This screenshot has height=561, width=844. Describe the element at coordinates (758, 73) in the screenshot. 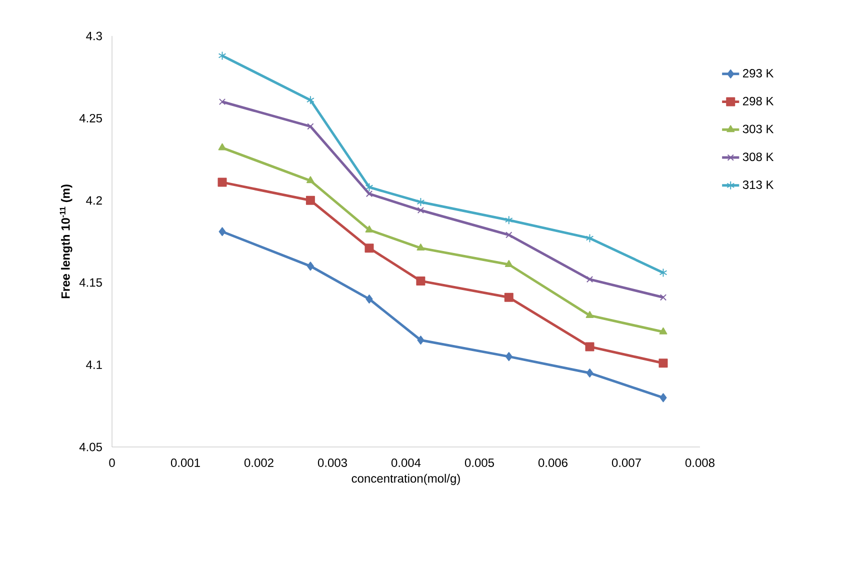

I see `legend-label: 293 K` at that location.